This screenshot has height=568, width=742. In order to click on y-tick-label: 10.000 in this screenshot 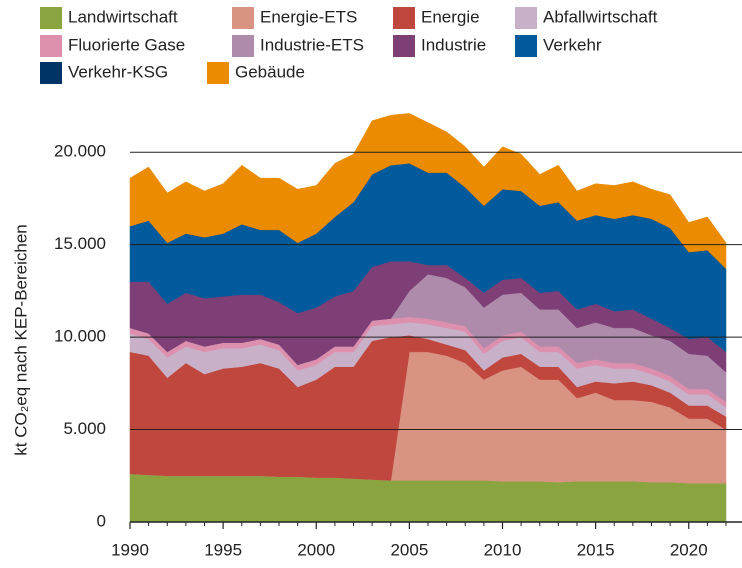, I will do `click(80, 336)`.